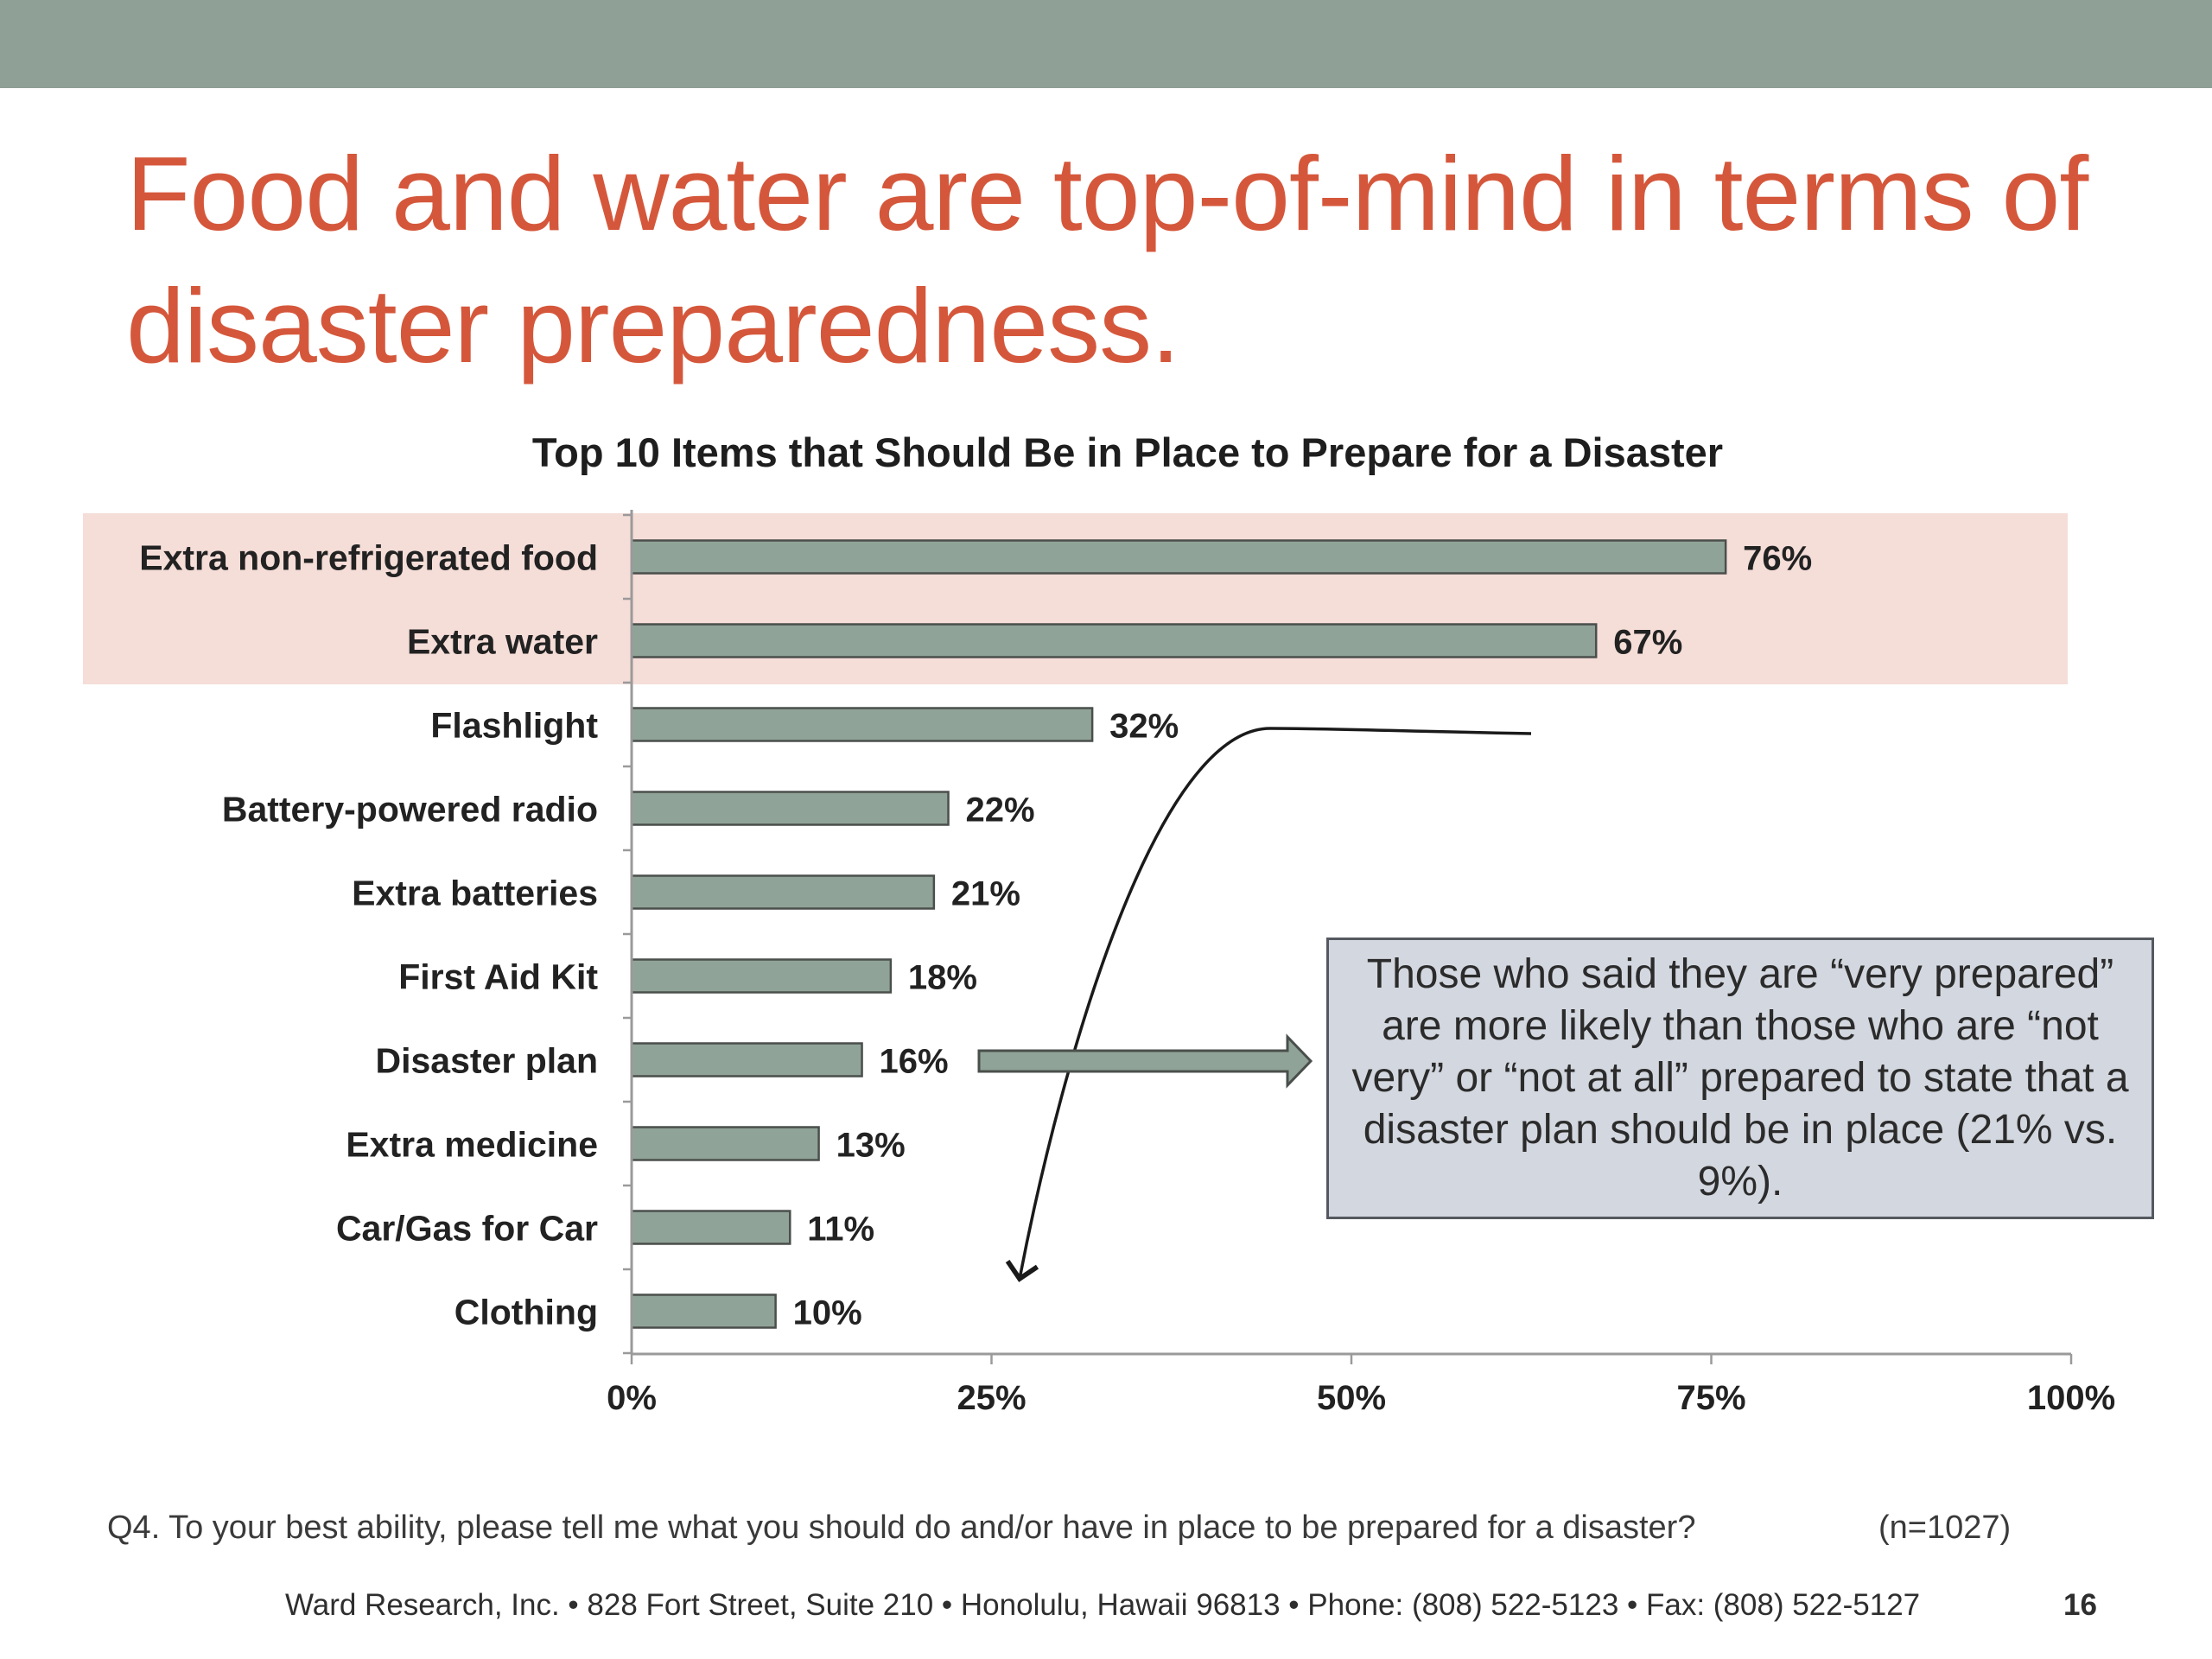  I want to click on data-label: 21%, so click(986, 894).